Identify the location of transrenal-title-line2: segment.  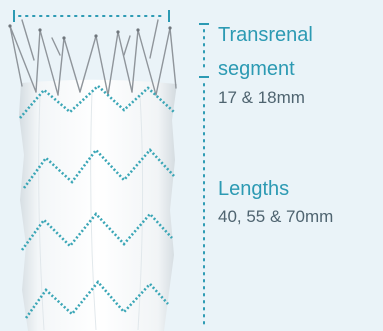
(256, 69).